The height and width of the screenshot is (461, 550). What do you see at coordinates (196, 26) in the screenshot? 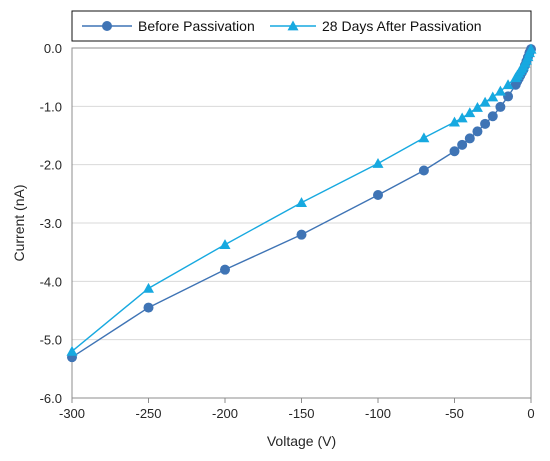
I see `legend-label: Before Passivation` at bounding box center [196, 26].